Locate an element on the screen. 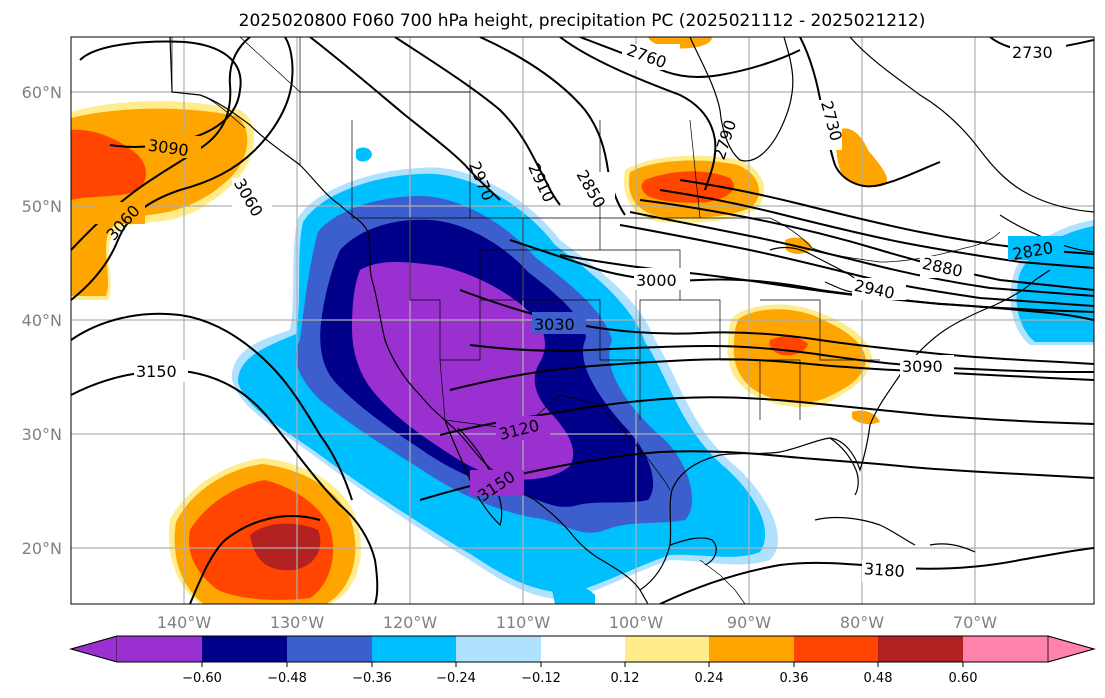  coastline-hudson-bay is located at coordinates (741, 99).